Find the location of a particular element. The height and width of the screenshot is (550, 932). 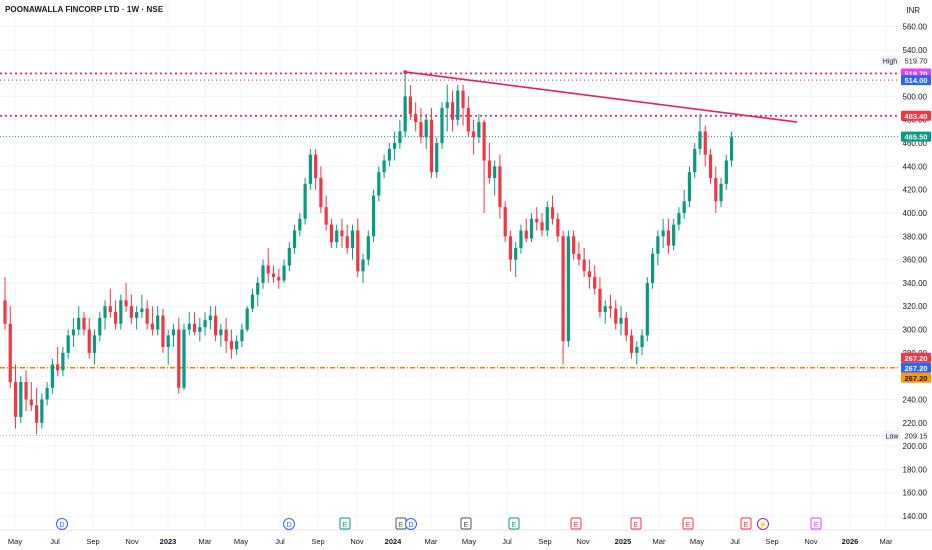

price-tick-label: 440.00 is located at coordinates (915, 166).